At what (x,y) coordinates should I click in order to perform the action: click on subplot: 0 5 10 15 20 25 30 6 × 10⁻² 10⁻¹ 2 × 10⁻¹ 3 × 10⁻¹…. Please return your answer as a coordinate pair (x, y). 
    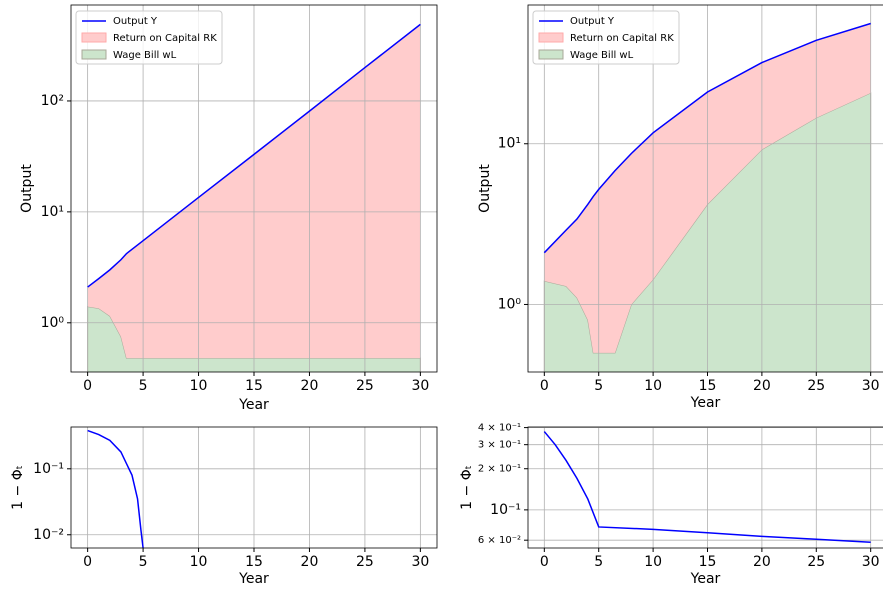
    Looking at the image, I should click on (671, 505).